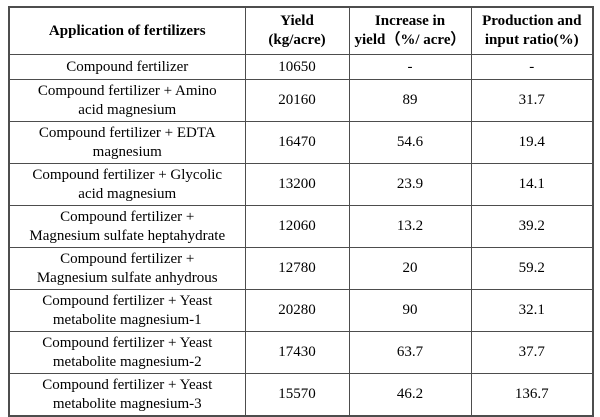  I want to click on cell-ratio: 31.7, so click(532, 100).